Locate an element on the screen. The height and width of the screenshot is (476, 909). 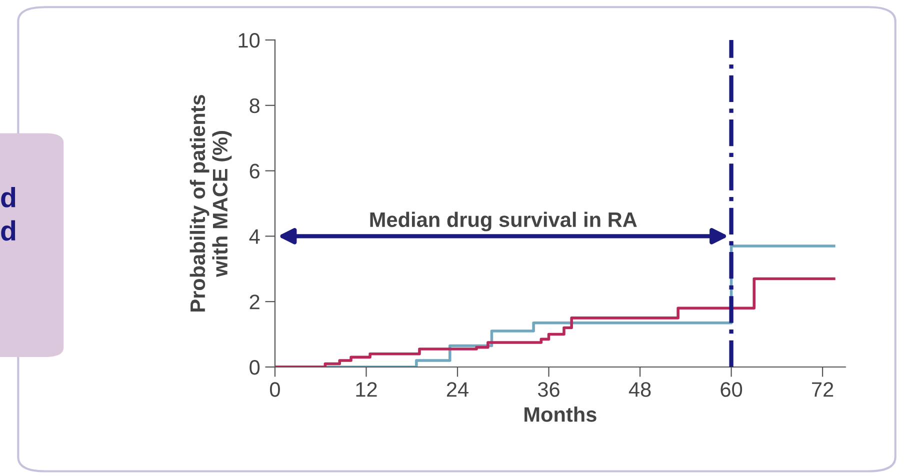
x-tick-label: 72 is located at coordinates (823, 389).